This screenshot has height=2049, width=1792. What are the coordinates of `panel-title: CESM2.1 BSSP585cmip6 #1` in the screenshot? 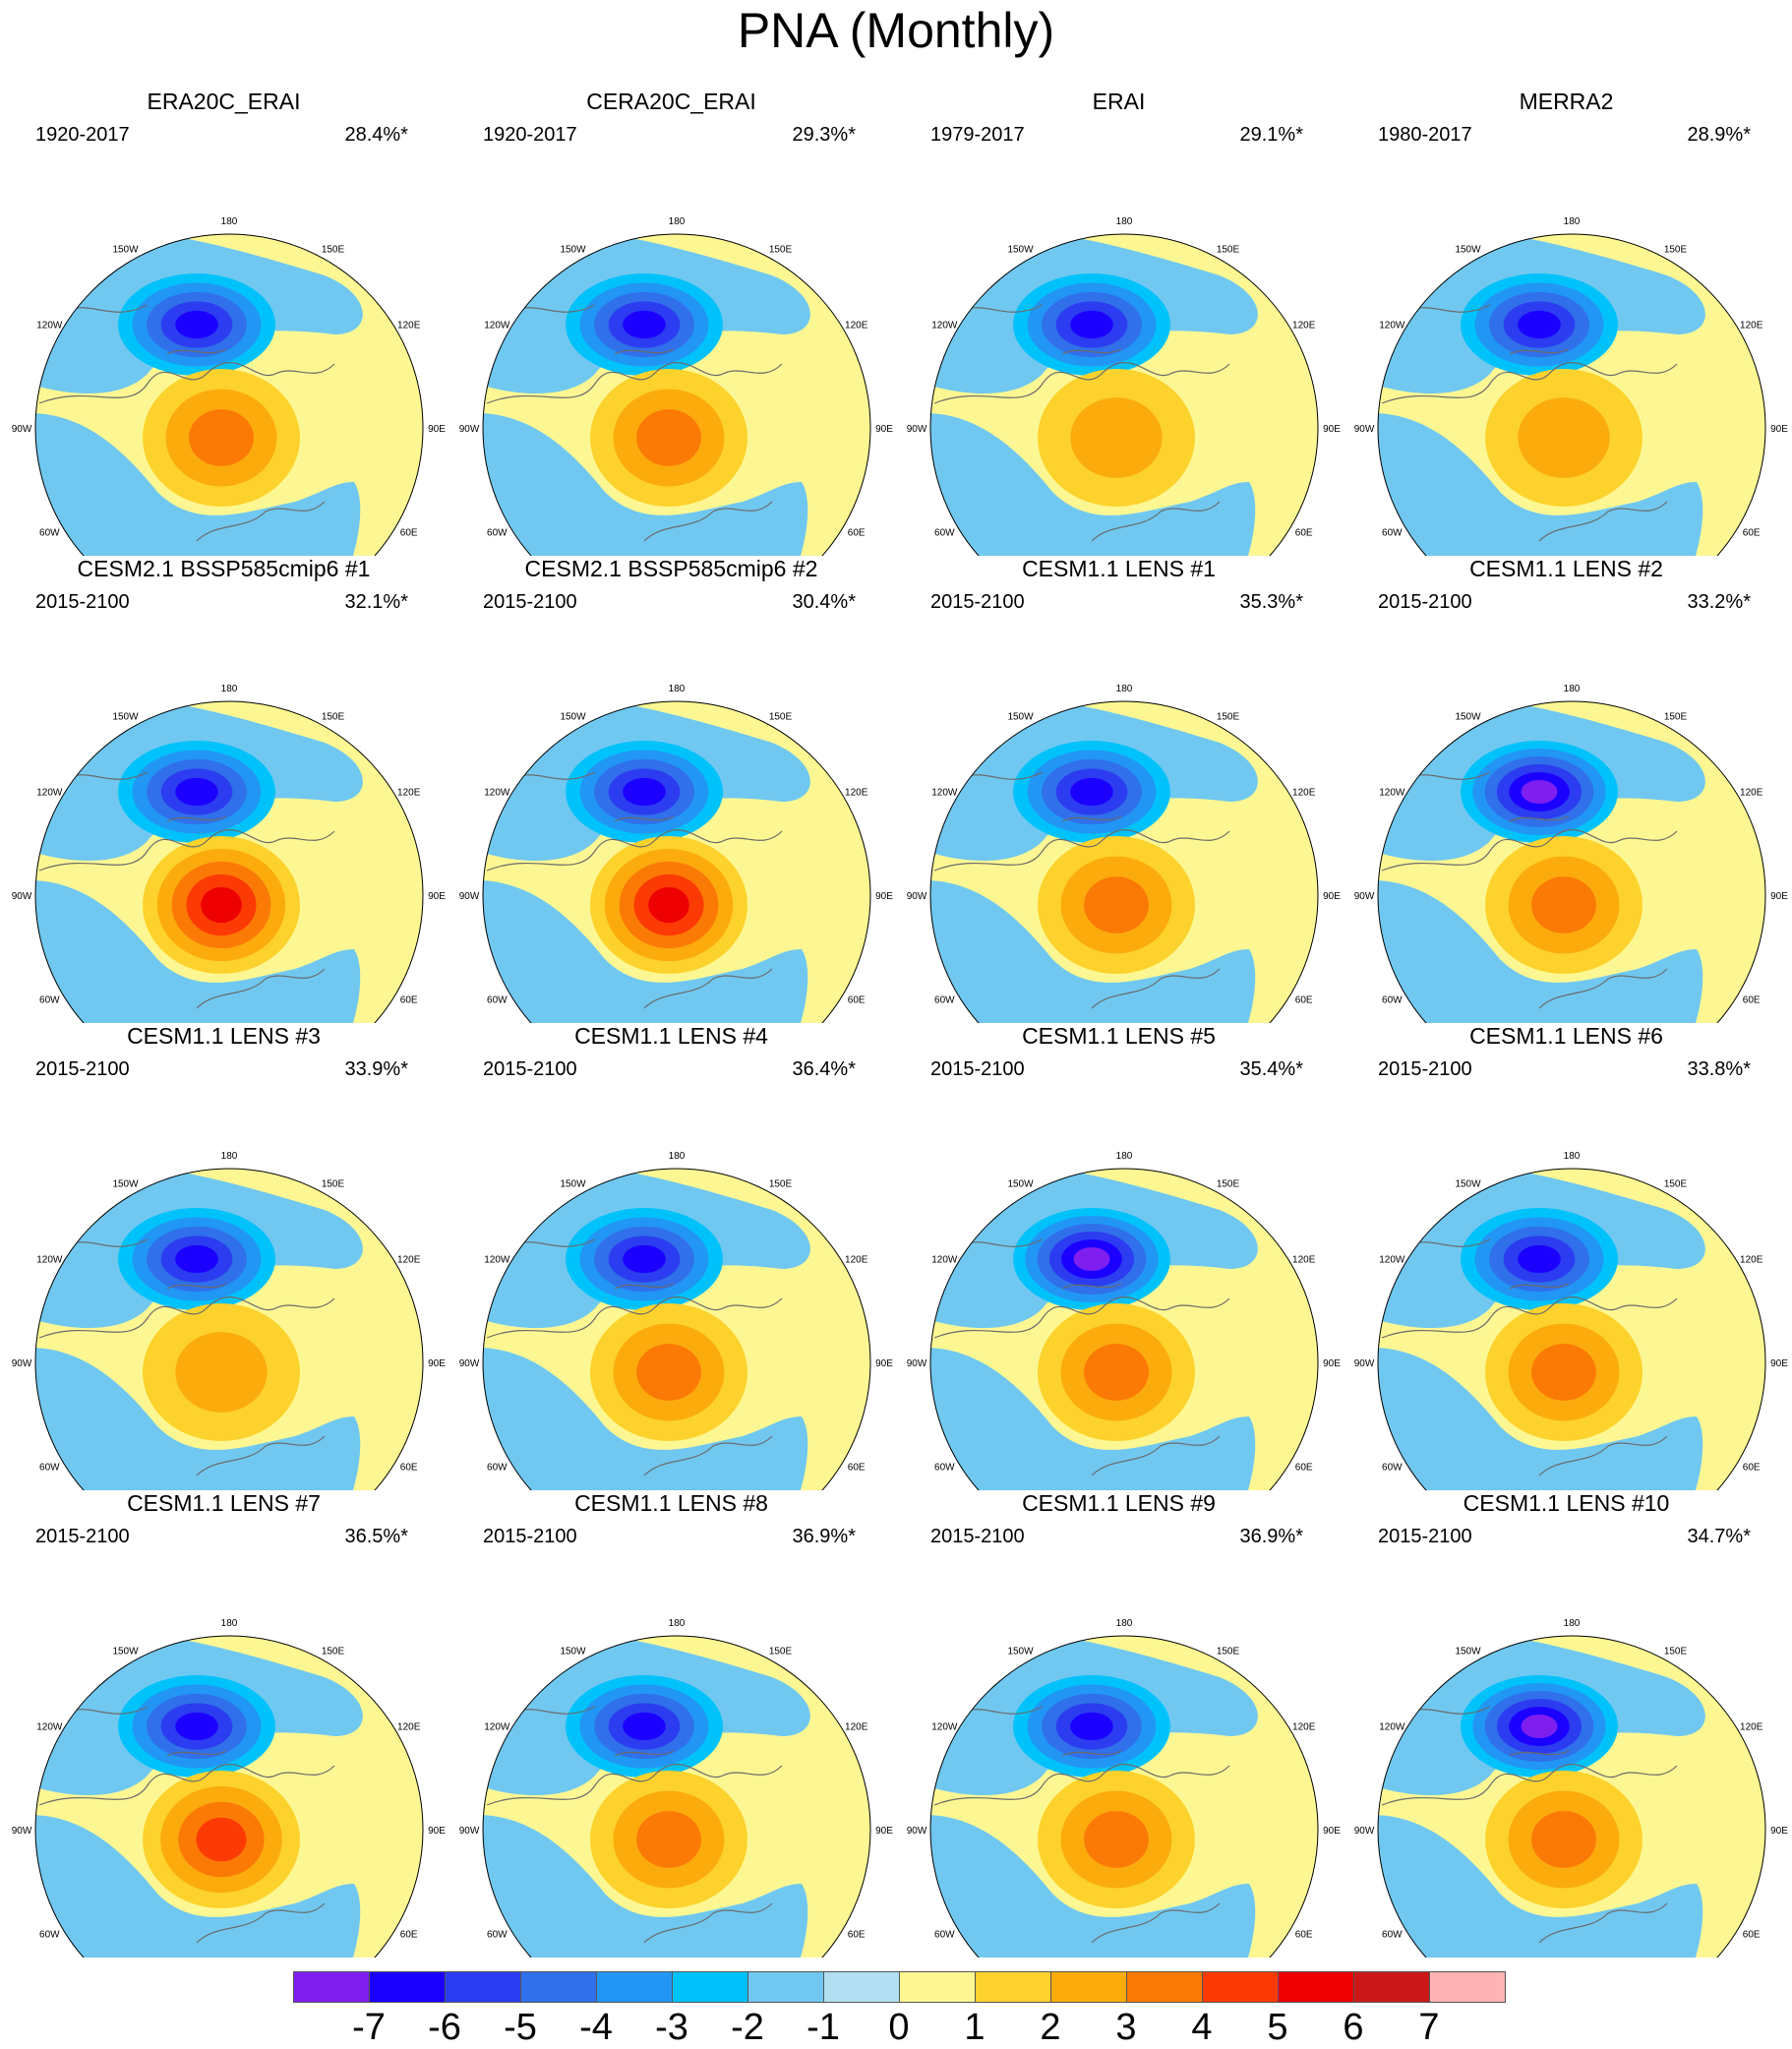 It's located at (224, 568).